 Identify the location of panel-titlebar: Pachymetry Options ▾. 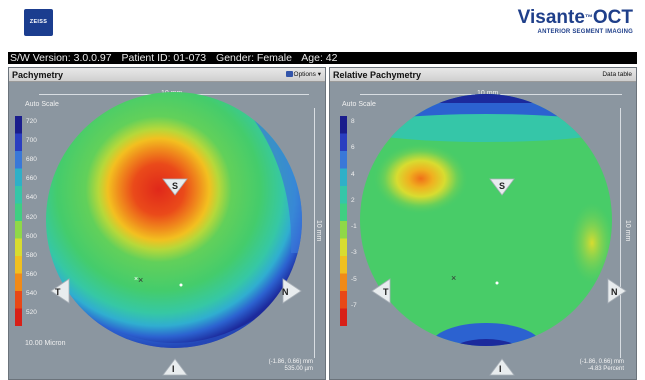
(167, 75).